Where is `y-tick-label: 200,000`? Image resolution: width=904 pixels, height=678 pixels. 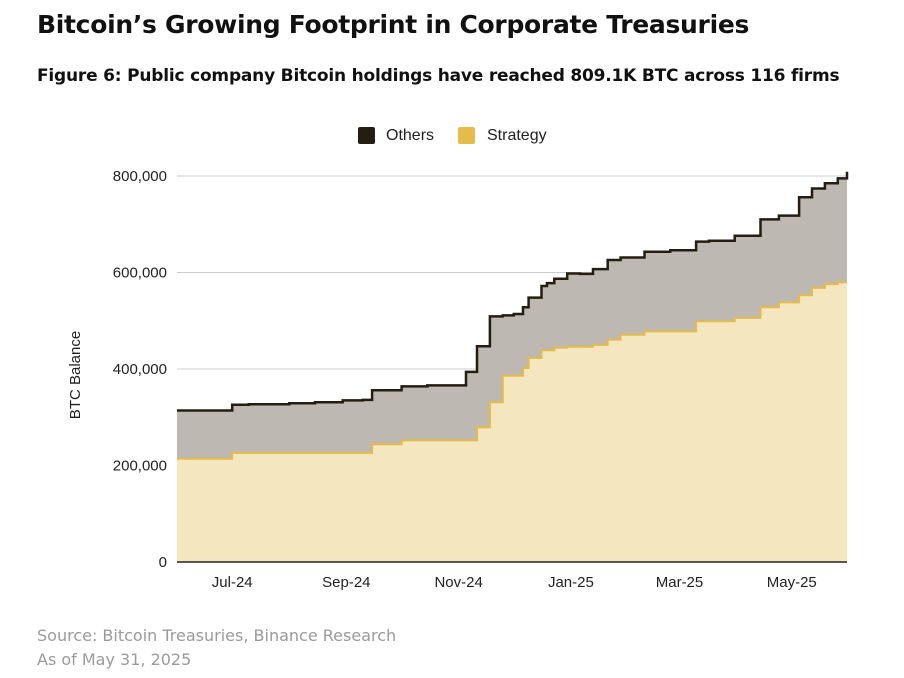
y-tick-label: 200,000 is located at coordinates (140, 466).